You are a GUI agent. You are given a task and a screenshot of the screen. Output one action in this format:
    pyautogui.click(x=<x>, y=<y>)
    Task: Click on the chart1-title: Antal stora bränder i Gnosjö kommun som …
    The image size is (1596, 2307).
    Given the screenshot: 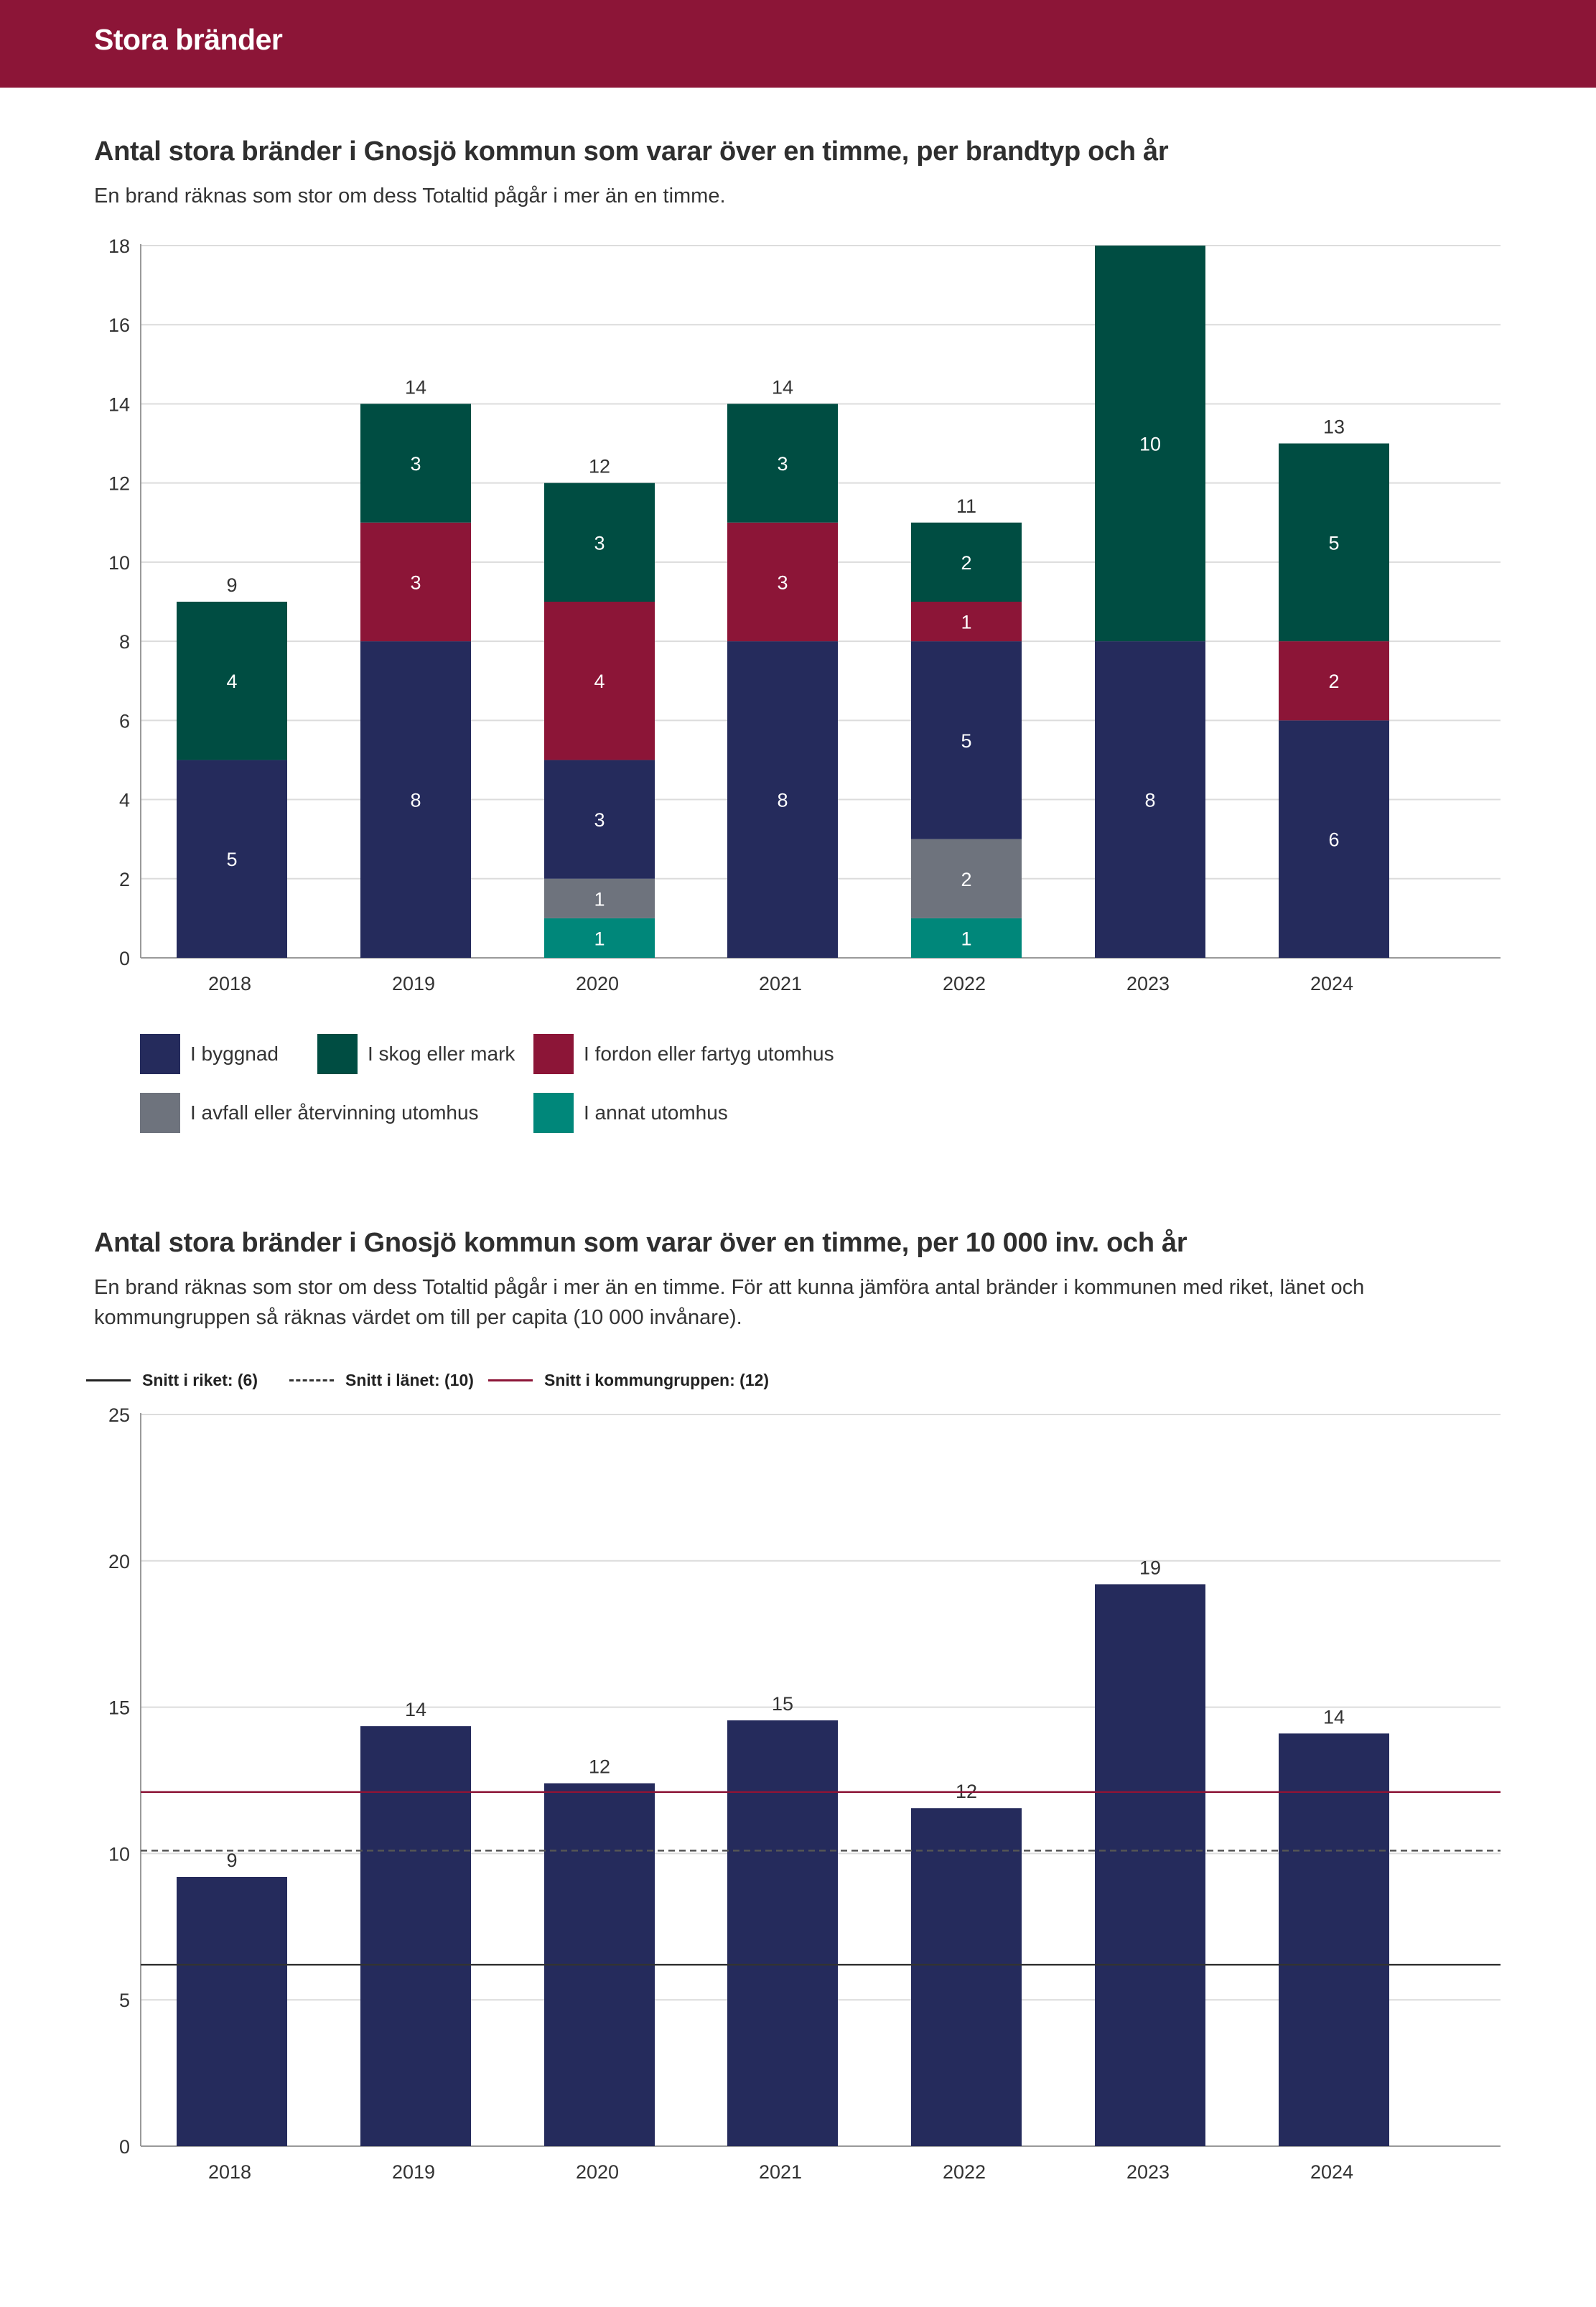 What is the action you would take?
    pyautogui.click(x=631, y=151)
    